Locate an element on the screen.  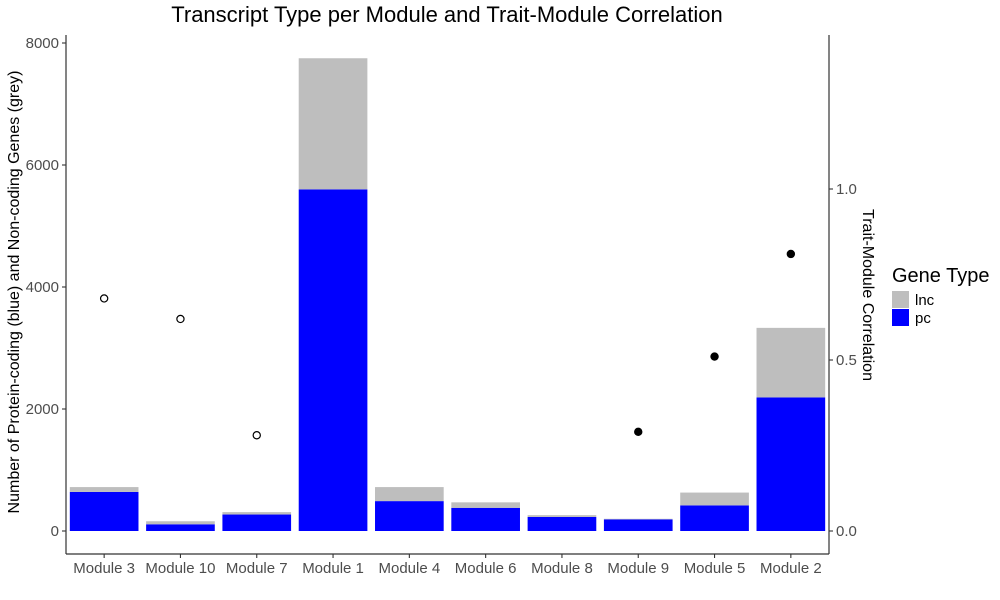
x-tick-label: Module 7 is located at coordinates (257, 568).